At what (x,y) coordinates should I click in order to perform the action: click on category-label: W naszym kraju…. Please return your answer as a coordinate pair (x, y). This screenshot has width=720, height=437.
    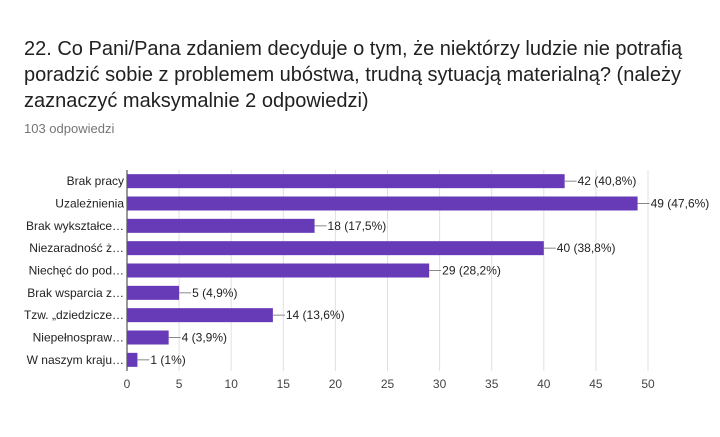
    Looking at the image, I should click on (75, 360).